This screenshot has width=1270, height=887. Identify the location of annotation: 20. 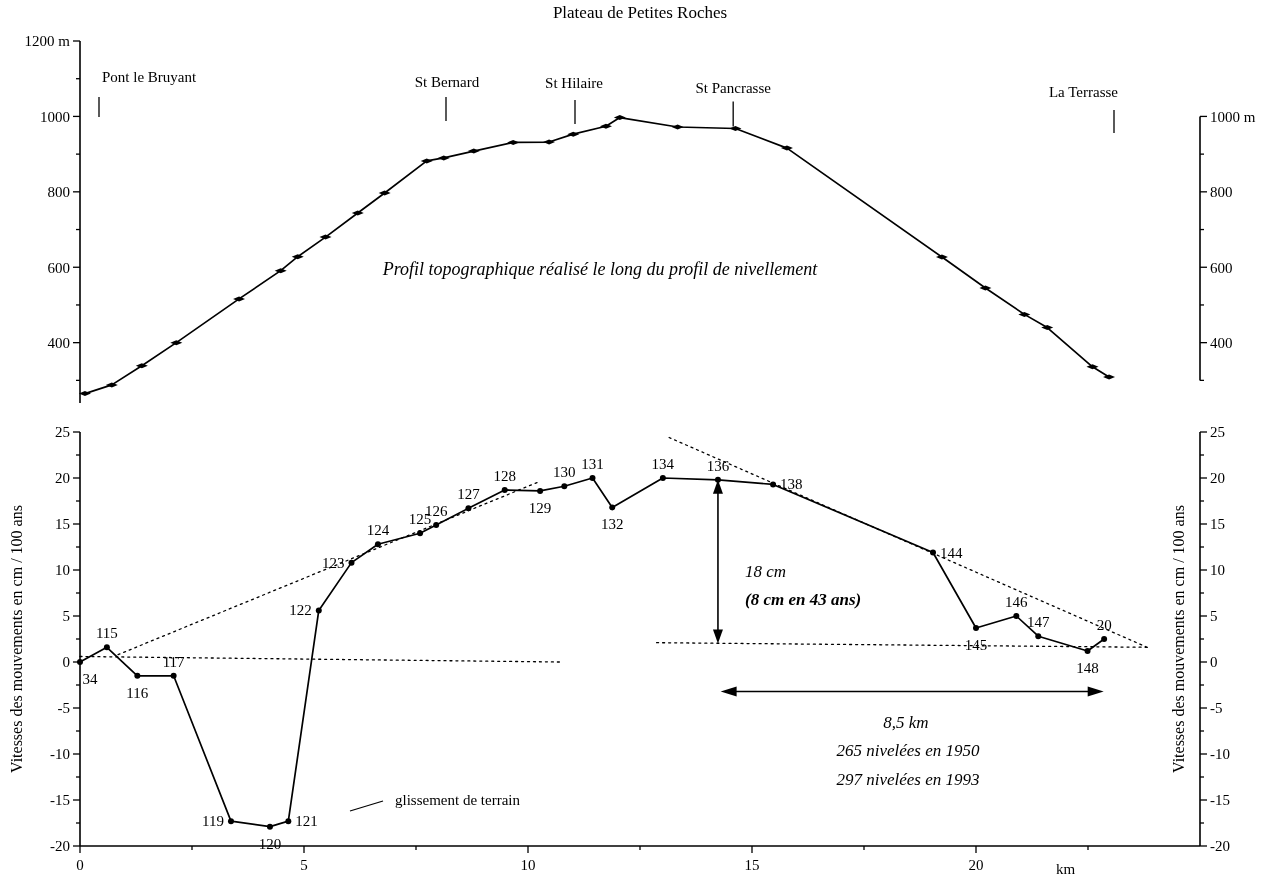
(1104, 625).